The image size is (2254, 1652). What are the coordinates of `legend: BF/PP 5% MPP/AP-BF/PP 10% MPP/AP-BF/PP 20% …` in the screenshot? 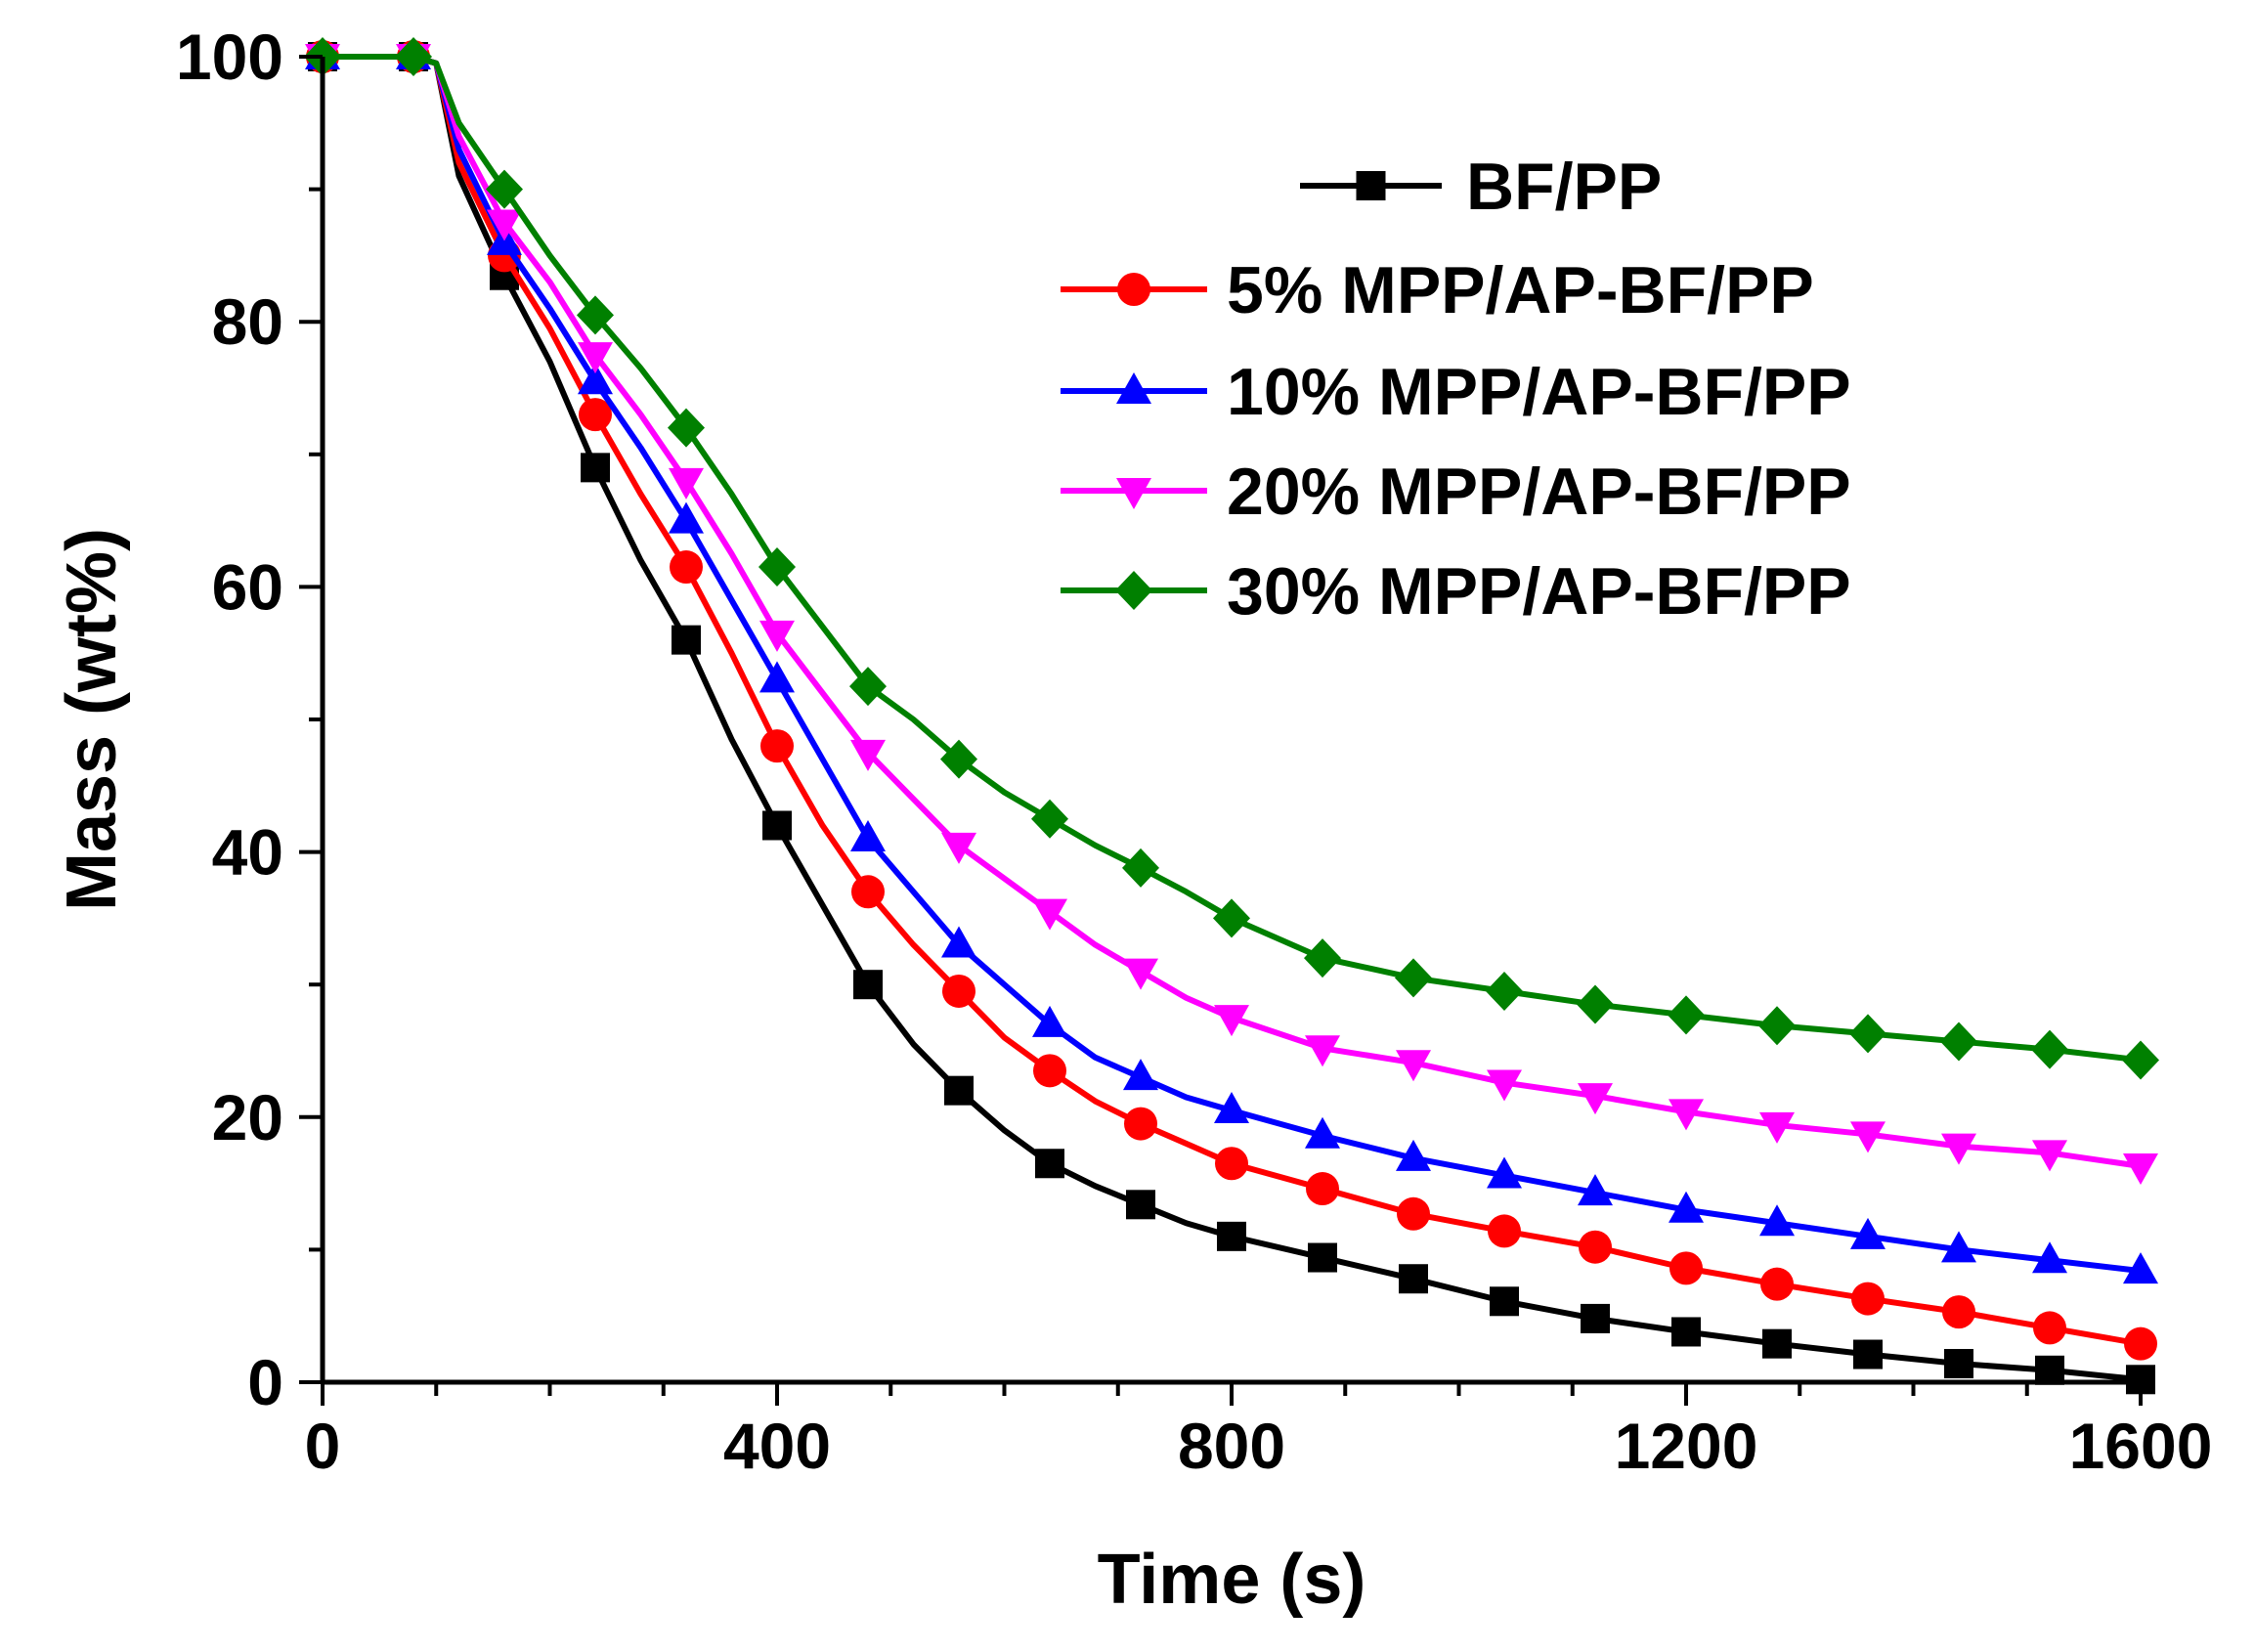 It's located at (1456, 389).